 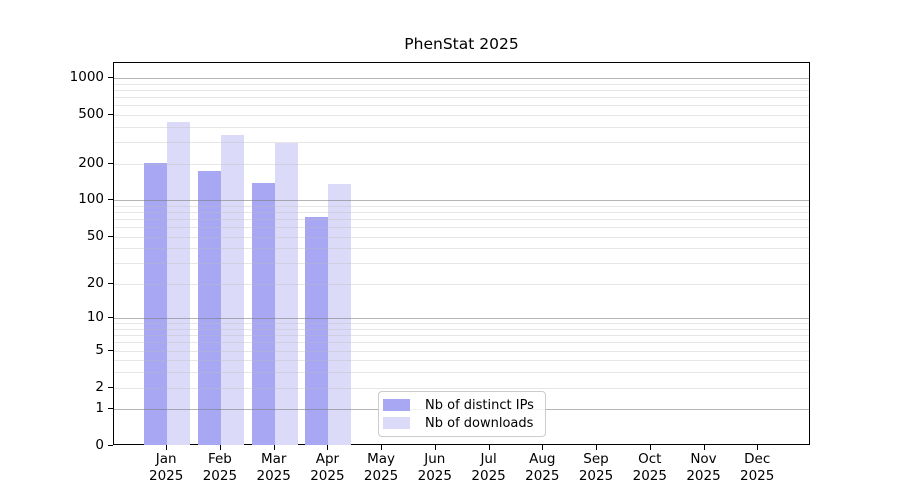 What do you see at coordinates (703, 467) in the screenshot?
I see `x-tick-label-nov: Nov 2025` at bounding box center [703, 467].